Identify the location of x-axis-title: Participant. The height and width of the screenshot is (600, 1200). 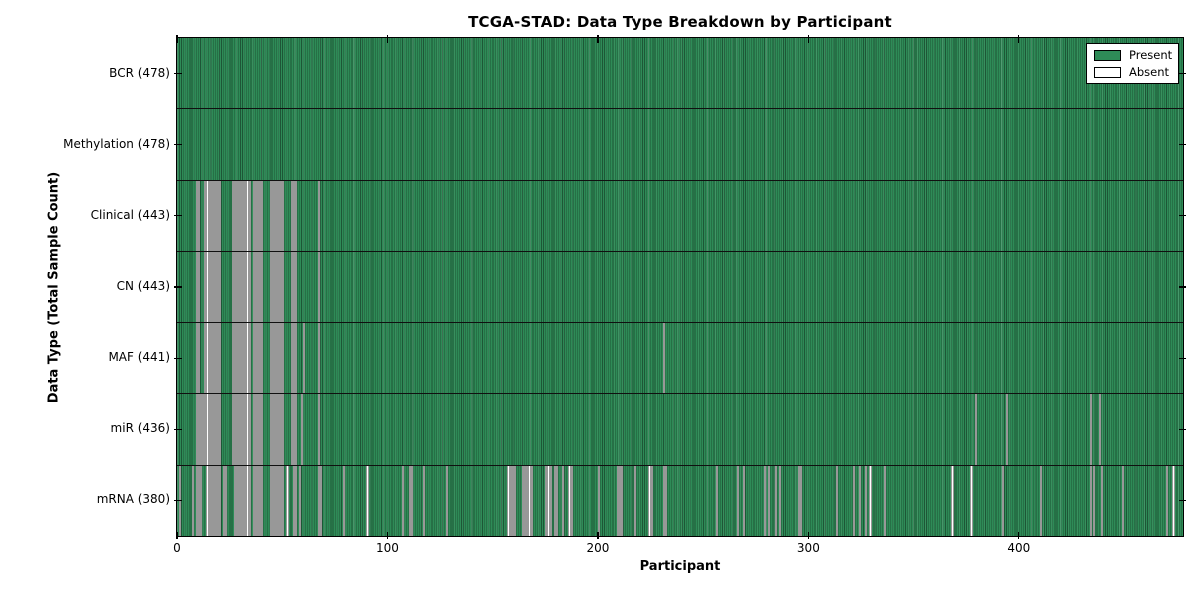
(680, 566).